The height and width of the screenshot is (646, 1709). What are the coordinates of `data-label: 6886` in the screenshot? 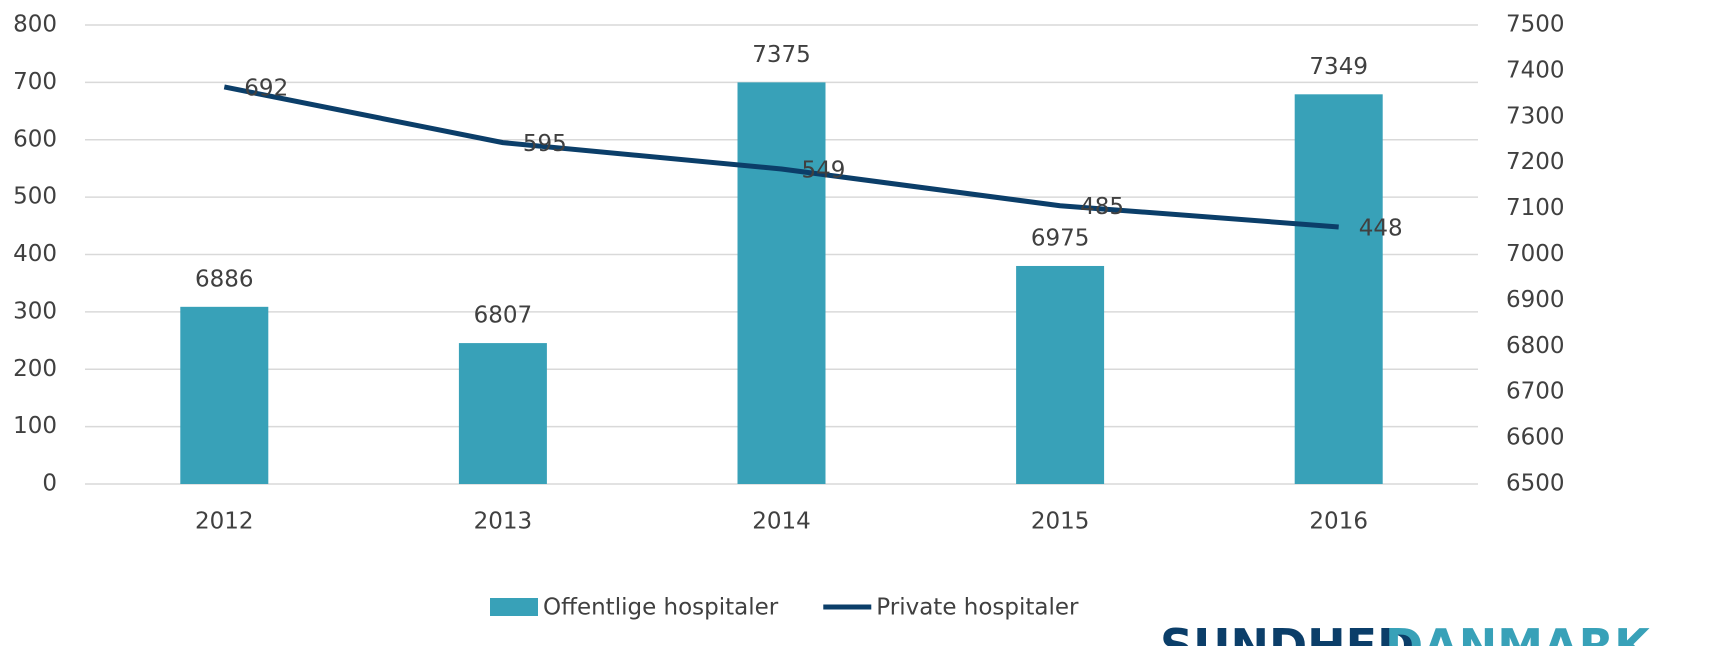 It's located at (224, 279).